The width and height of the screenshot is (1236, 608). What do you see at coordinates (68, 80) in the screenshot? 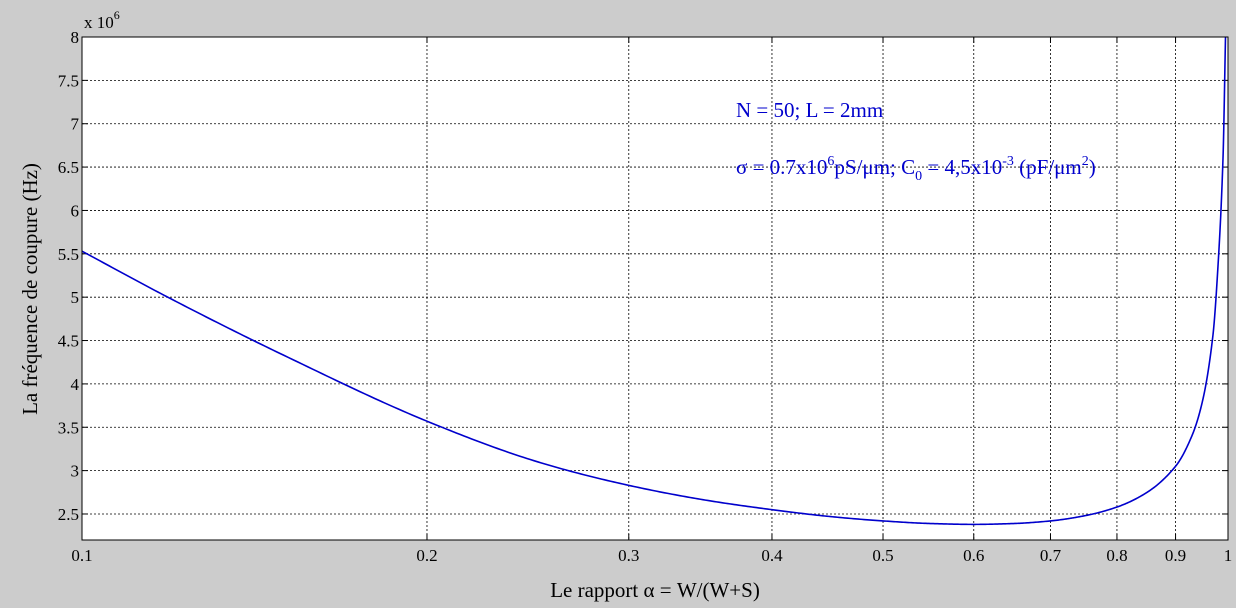
I see `y-tick-label: 7.5` at bounding box center [68, 80].